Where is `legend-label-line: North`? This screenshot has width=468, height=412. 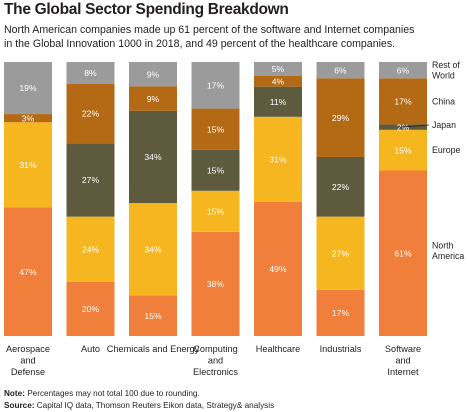
legend-label-line: North is located at coordinates (443, 245).